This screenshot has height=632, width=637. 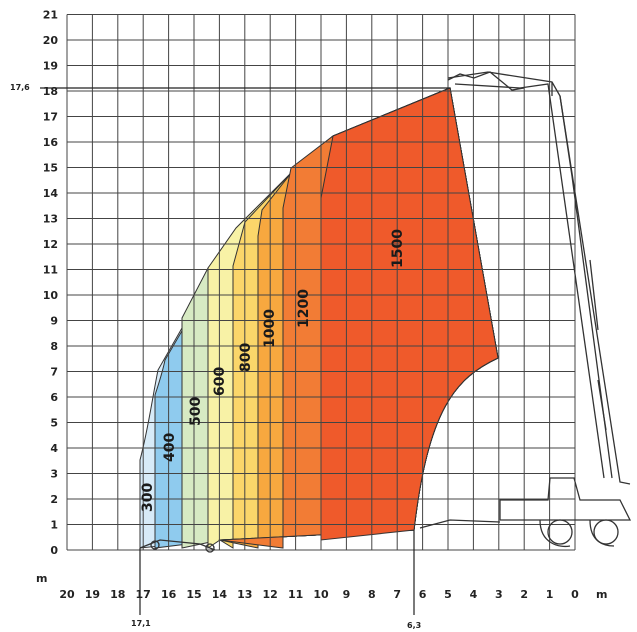 What do you see at coordinates (474, 594) in the screenshot?
I see `x-tick-label: 4` at bounding box center [474, 594].